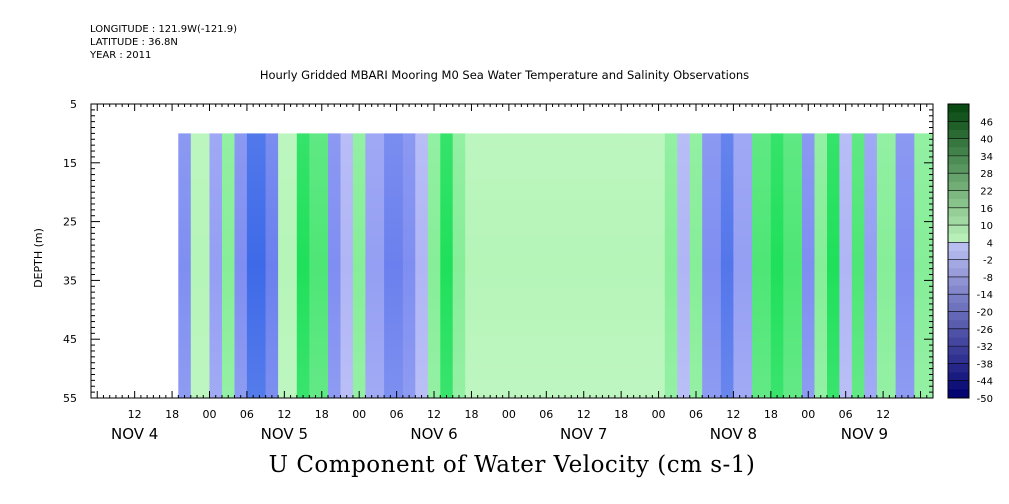 The height and width of the screenshot is (504, 1009). I want to click on x-day-label: NOV 5, so click(284, 434).